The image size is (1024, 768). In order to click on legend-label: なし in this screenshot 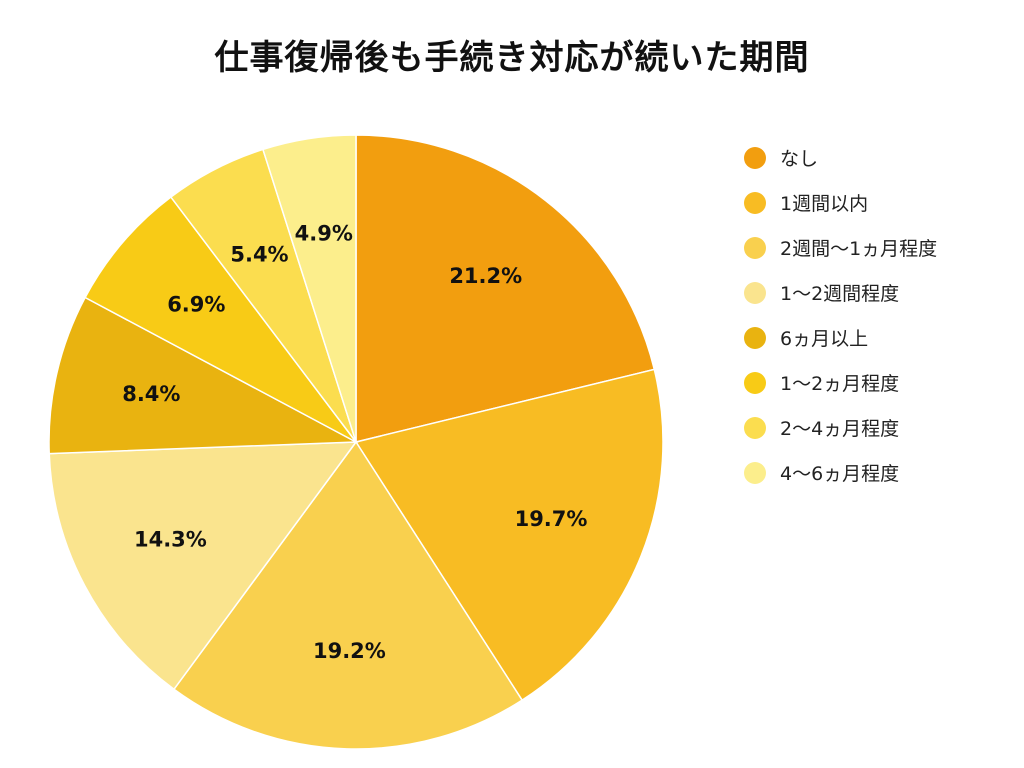, I will do `click(799, 159)`.